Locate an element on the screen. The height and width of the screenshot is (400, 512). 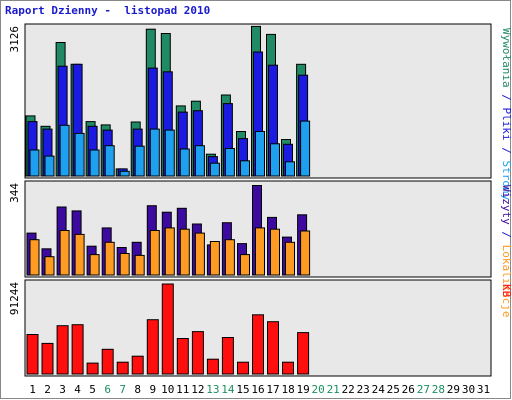
x-tick-label: 17 is located at coordinates (272, 389).